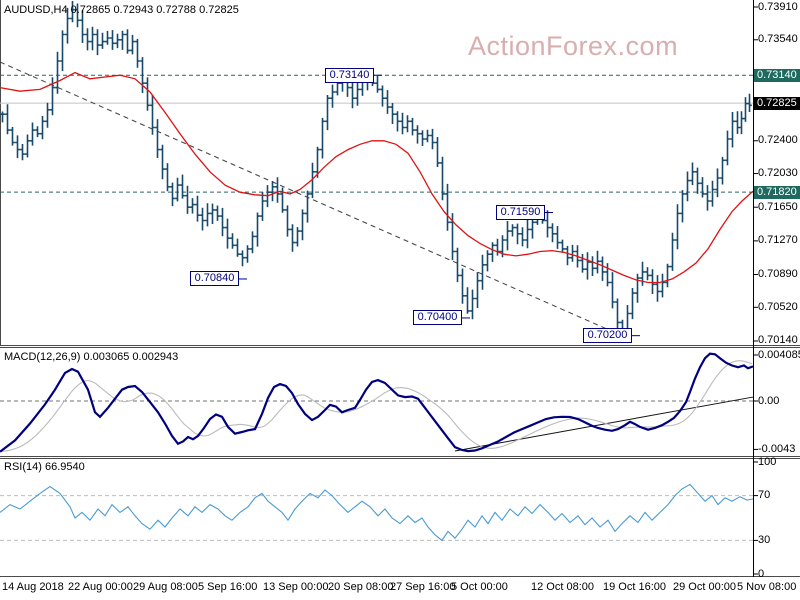 This screenshot has height=600, width=800. What do you see at coordinates (778, 39) in the screenshot?
I see `price-axis-label: 0.73540` at bounding box center [778, 39].